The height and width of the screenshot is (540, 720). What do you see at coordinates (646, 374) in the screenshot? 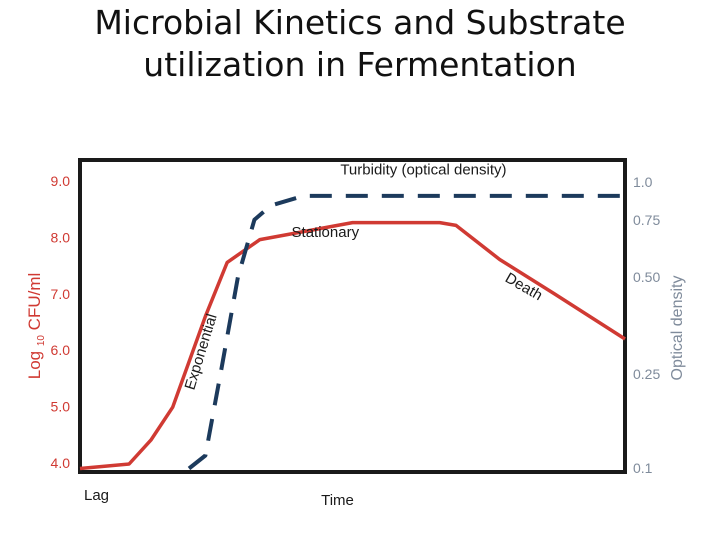
I see `right-axis-tick-label: 0.25` at bounding box center [646, 374].